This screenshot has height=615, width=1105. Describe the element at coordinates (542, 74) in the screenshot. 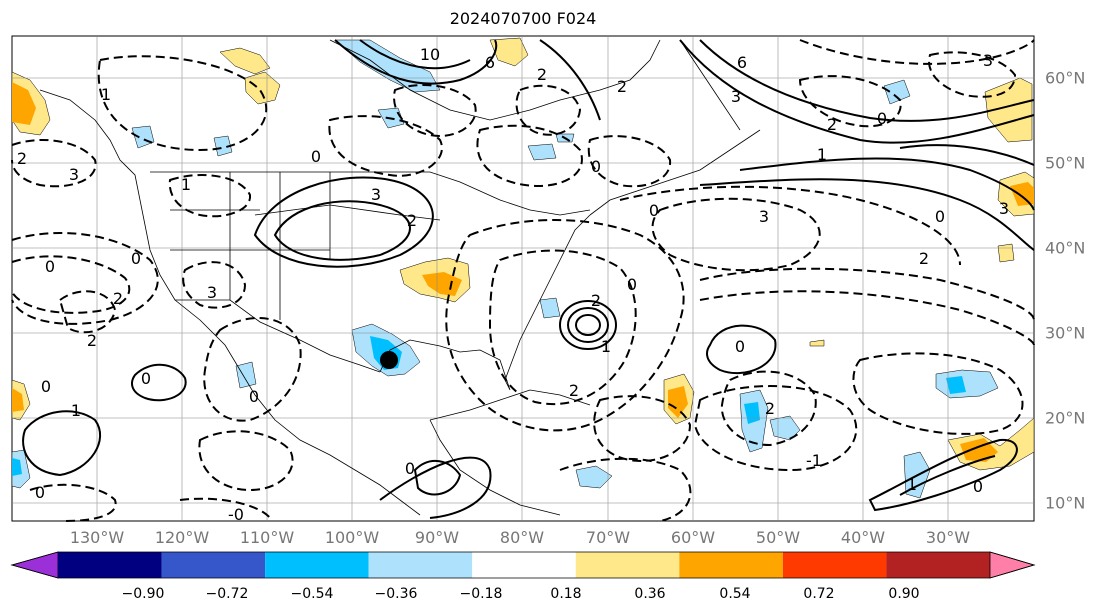

I see `contour-label-2i: 2` at that location.